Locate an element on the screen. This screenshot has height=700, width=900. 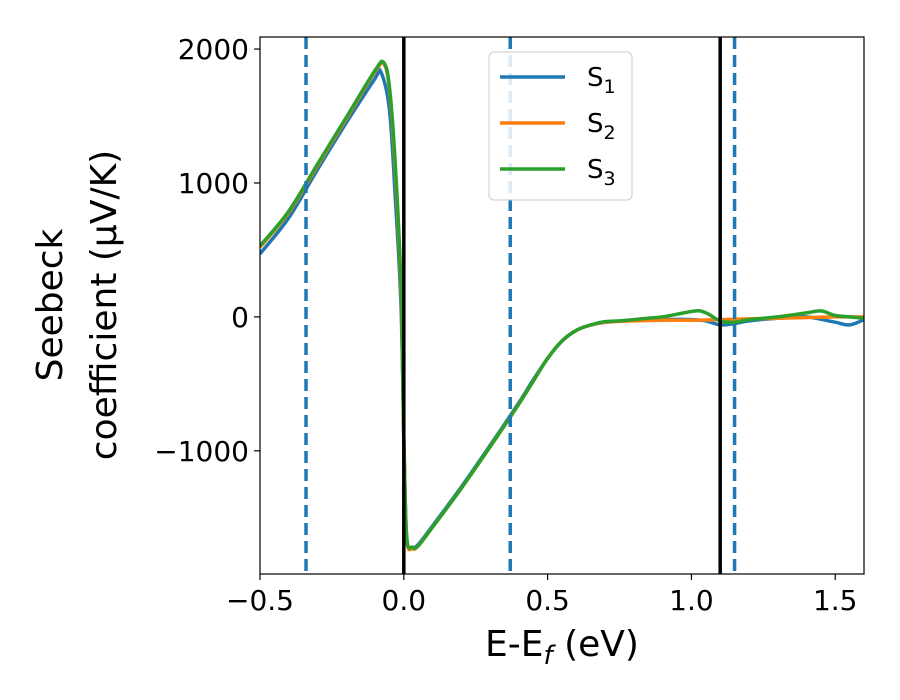
x-tick-label: 1.5 is located at coordinates (835, 600).